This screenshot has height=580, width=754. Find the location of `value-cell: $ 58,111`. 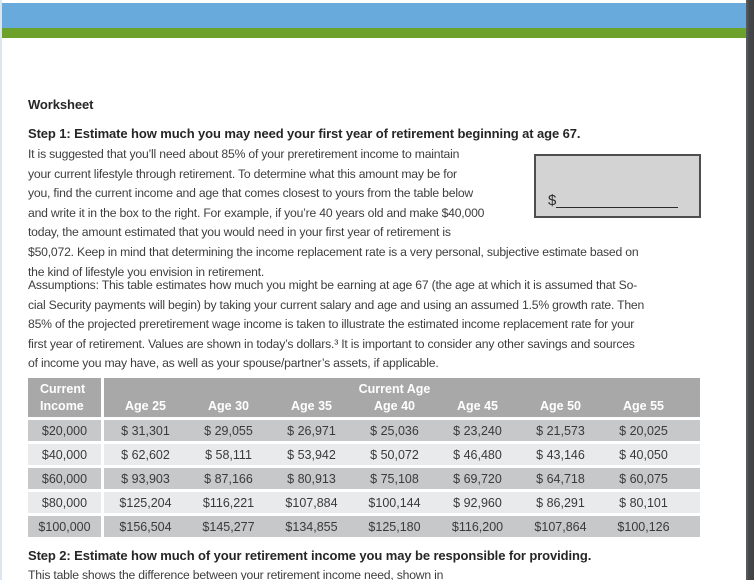

value-cell: $ 58,111 is located at coordinates (228, 454).